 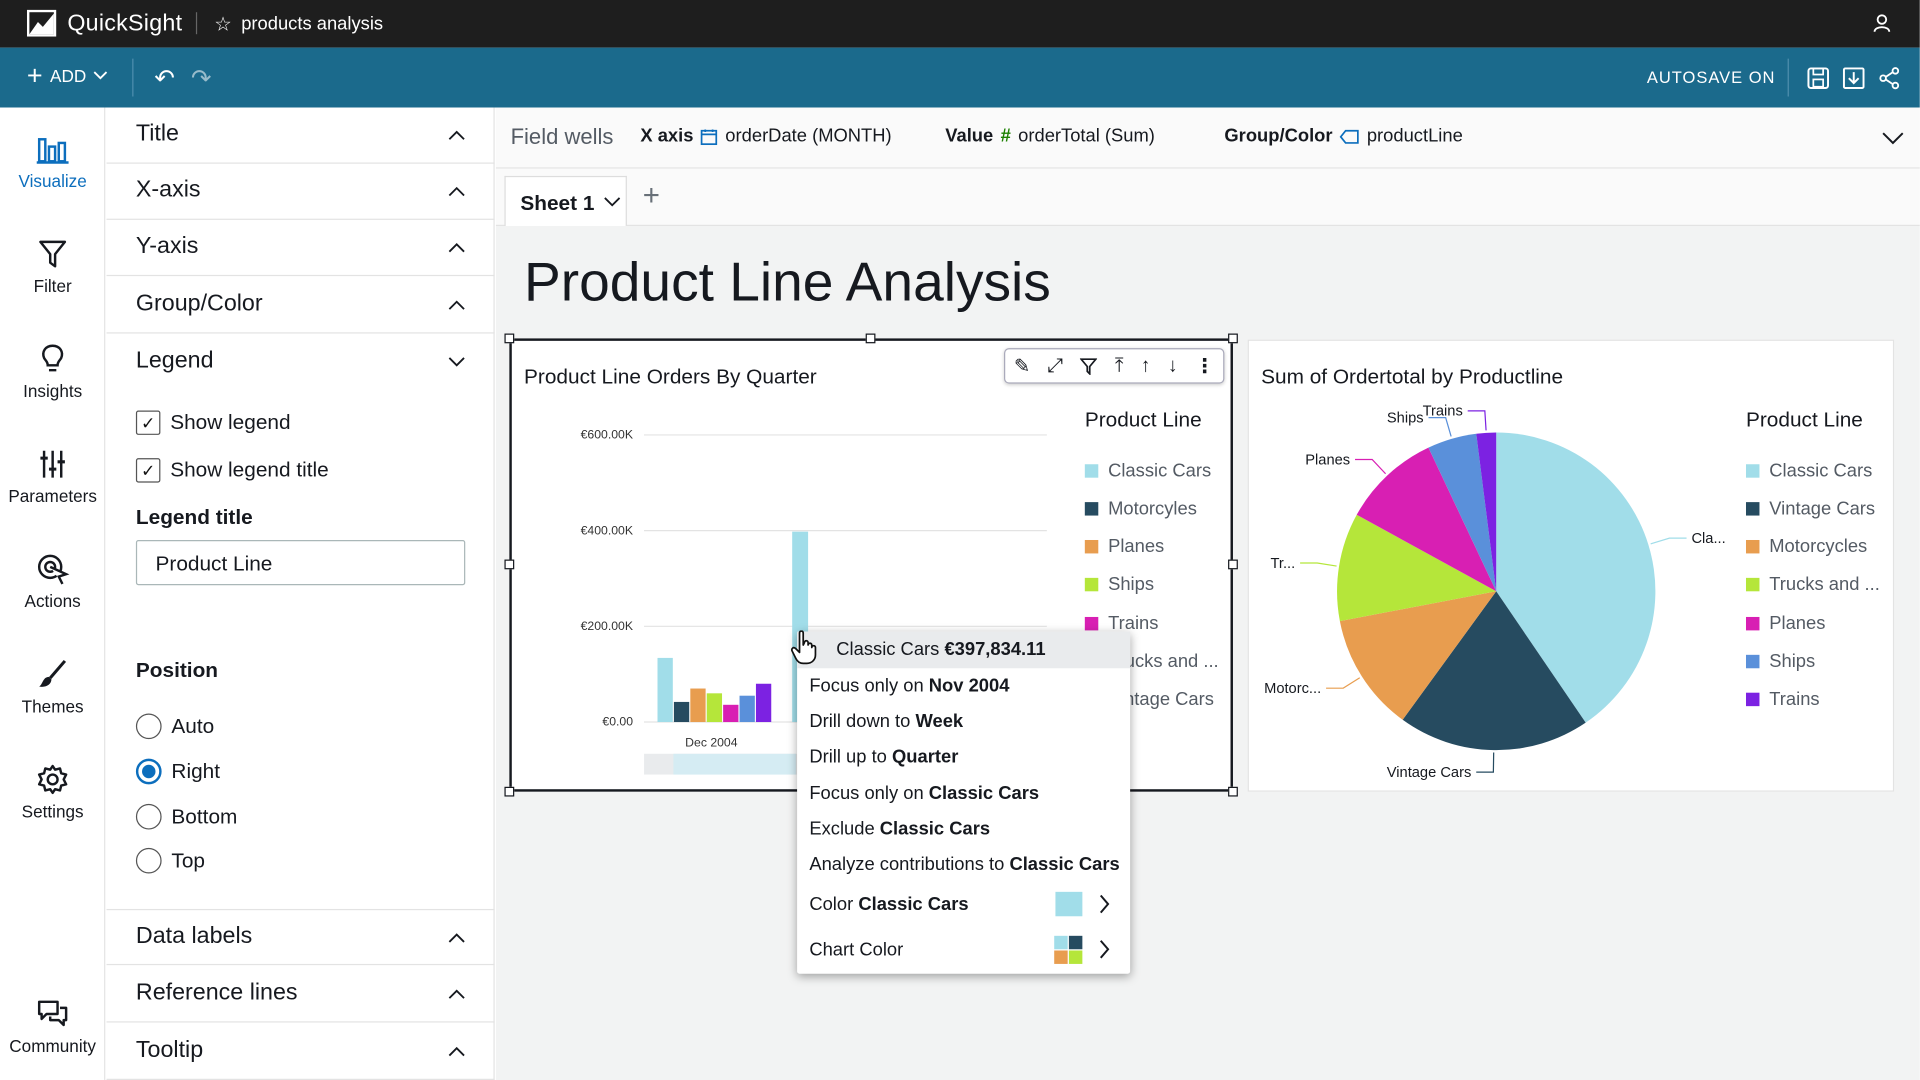 I want to click on show-legend-title-checkbox: ✓ Show legend title, so click(x=232, y=470).